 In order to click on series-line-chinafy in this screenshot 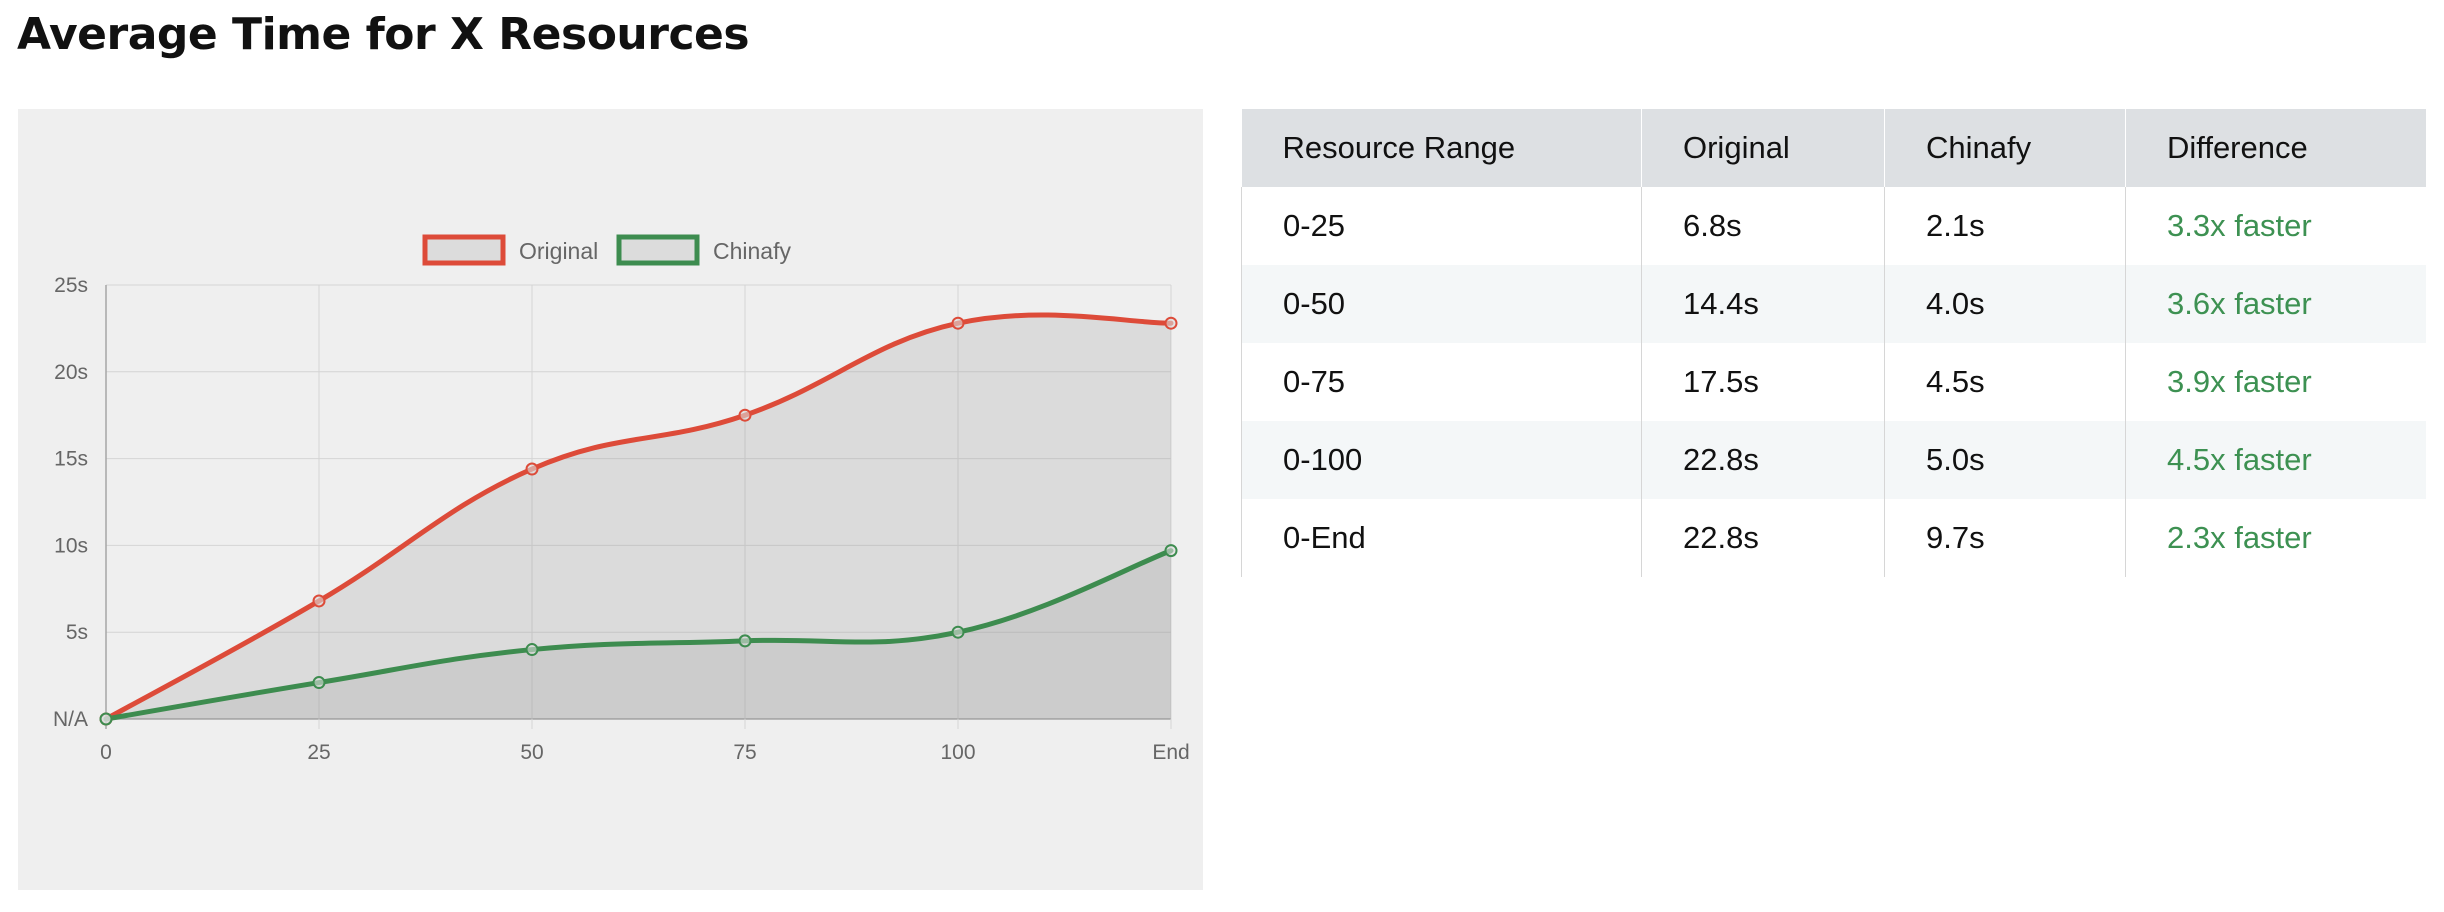, I will do `click(638, 635)`.